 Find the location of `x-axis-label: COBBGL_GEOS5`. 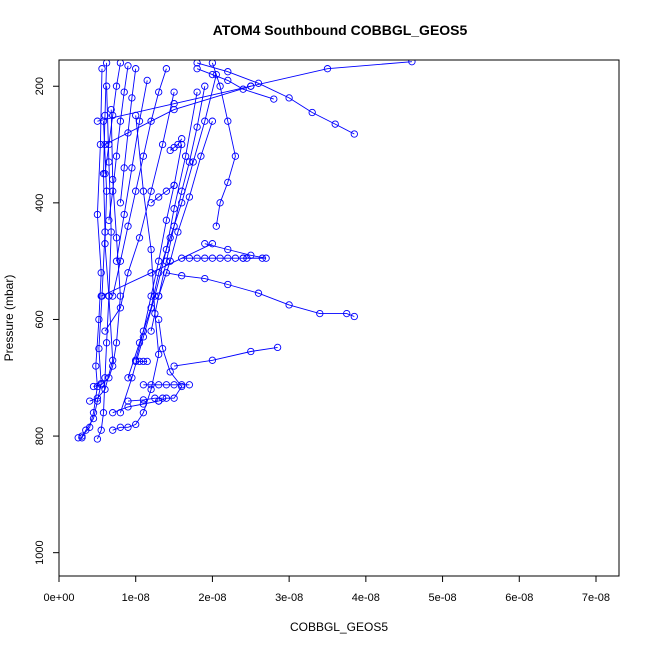

x-axis-label: COBBGL_GEOS5 is located at coordinates (339, 627).